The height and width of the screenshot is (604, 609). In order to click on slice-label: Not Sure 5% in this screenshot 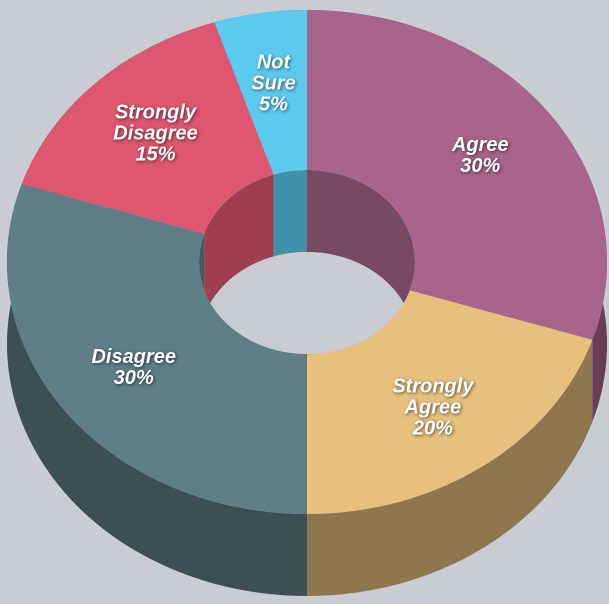, I will do `click(273, 83)`.